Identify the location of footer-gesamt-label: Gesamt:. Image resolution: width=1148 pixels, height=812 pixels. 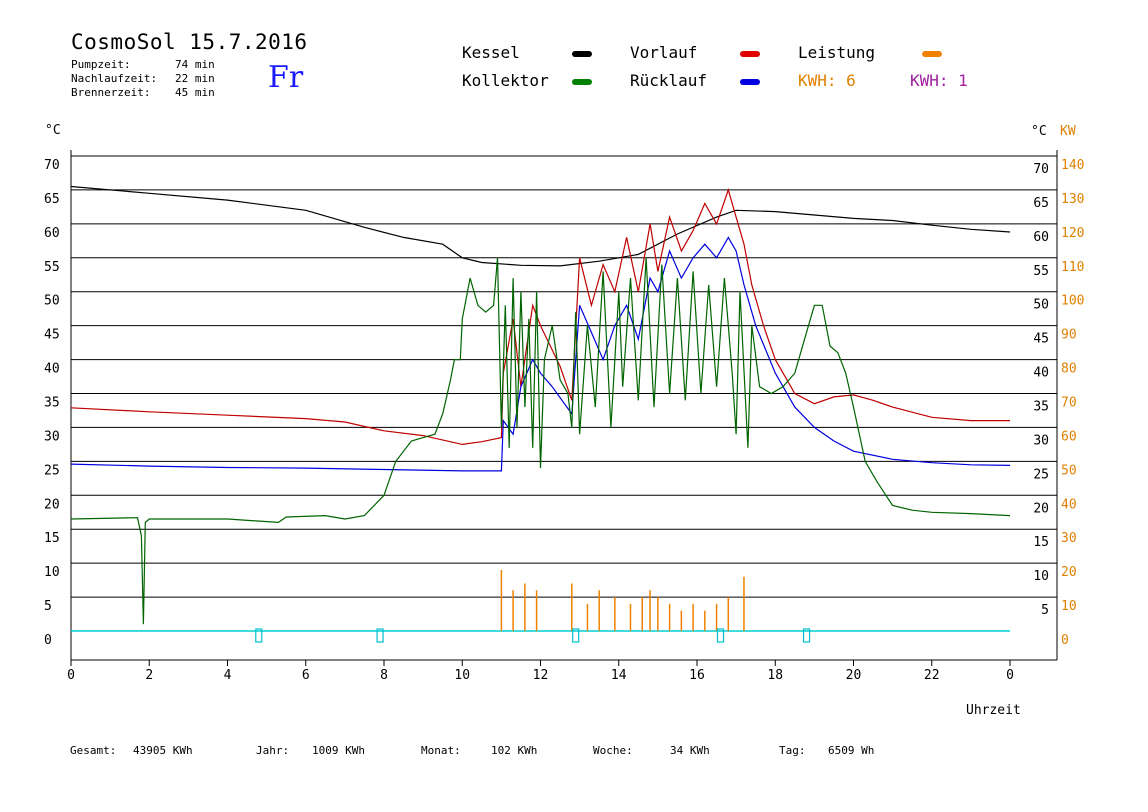
(93, 750).